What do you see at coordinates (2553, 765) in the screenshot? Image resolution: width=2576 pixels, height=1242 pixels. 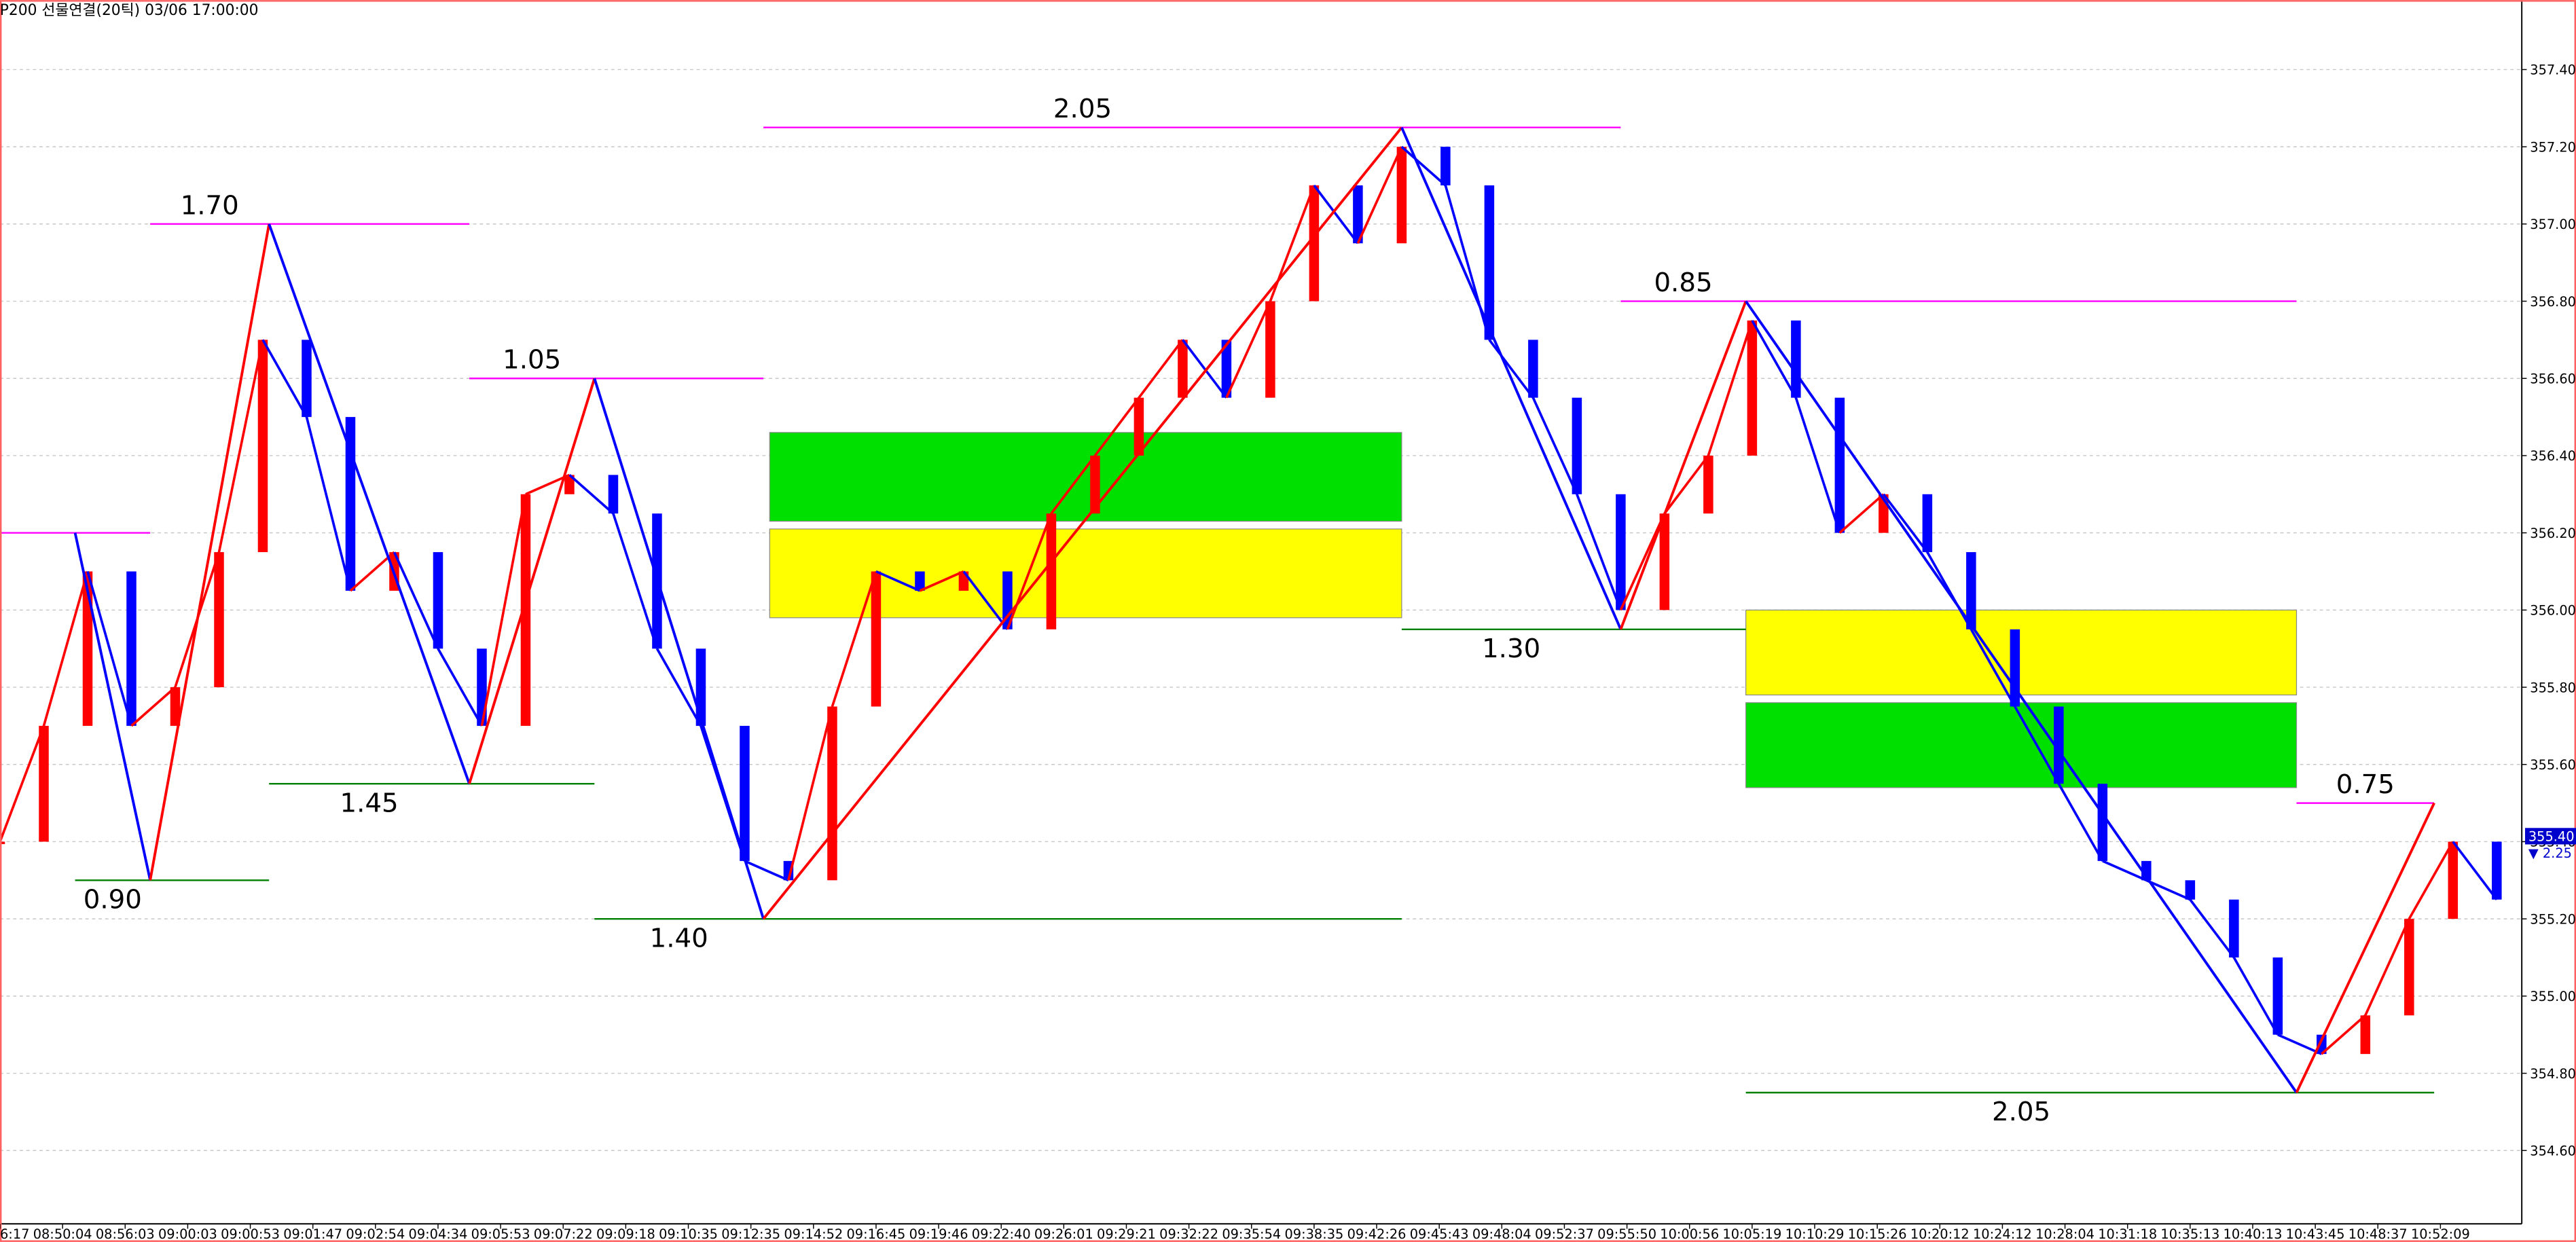 I see `y-tick-label: 355.60` at bounding box center [2553, 765].